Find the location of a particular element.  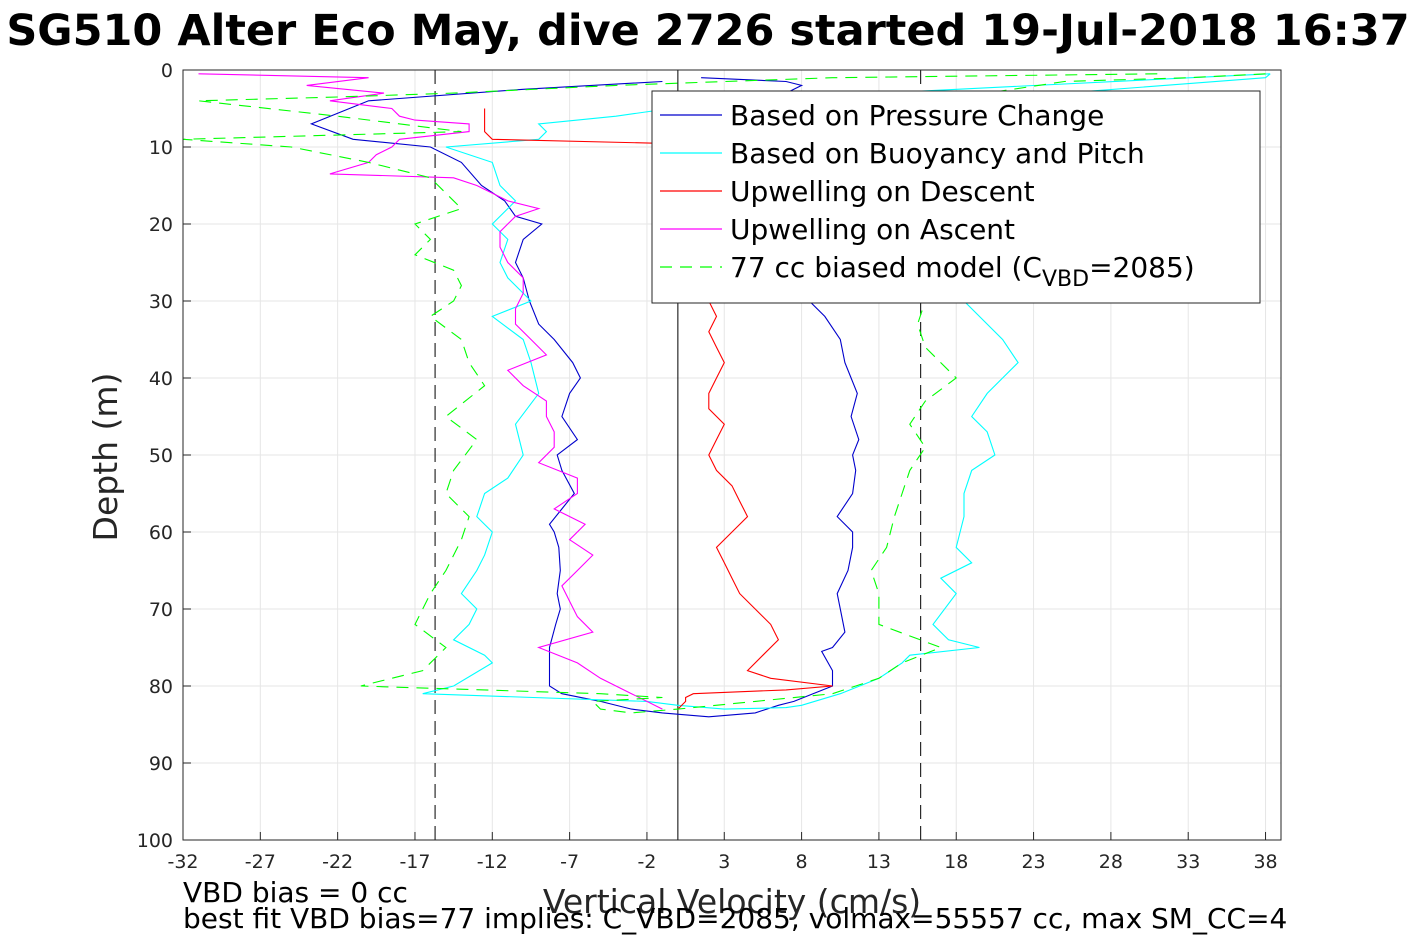

y-tick-label-5: 50 is located at coordinates (161, 456).